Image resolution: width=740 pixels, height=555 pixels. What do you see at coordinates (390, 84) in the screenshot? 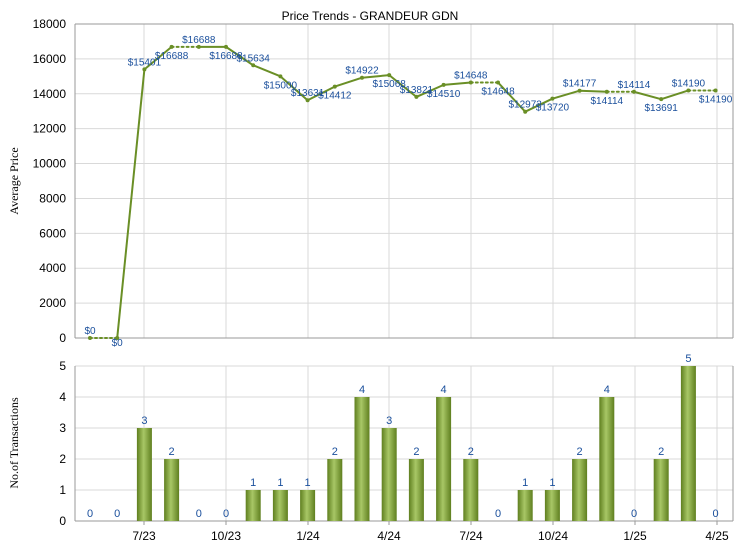
I see `price-data-label: $15068` at bounding box center [390, 84].